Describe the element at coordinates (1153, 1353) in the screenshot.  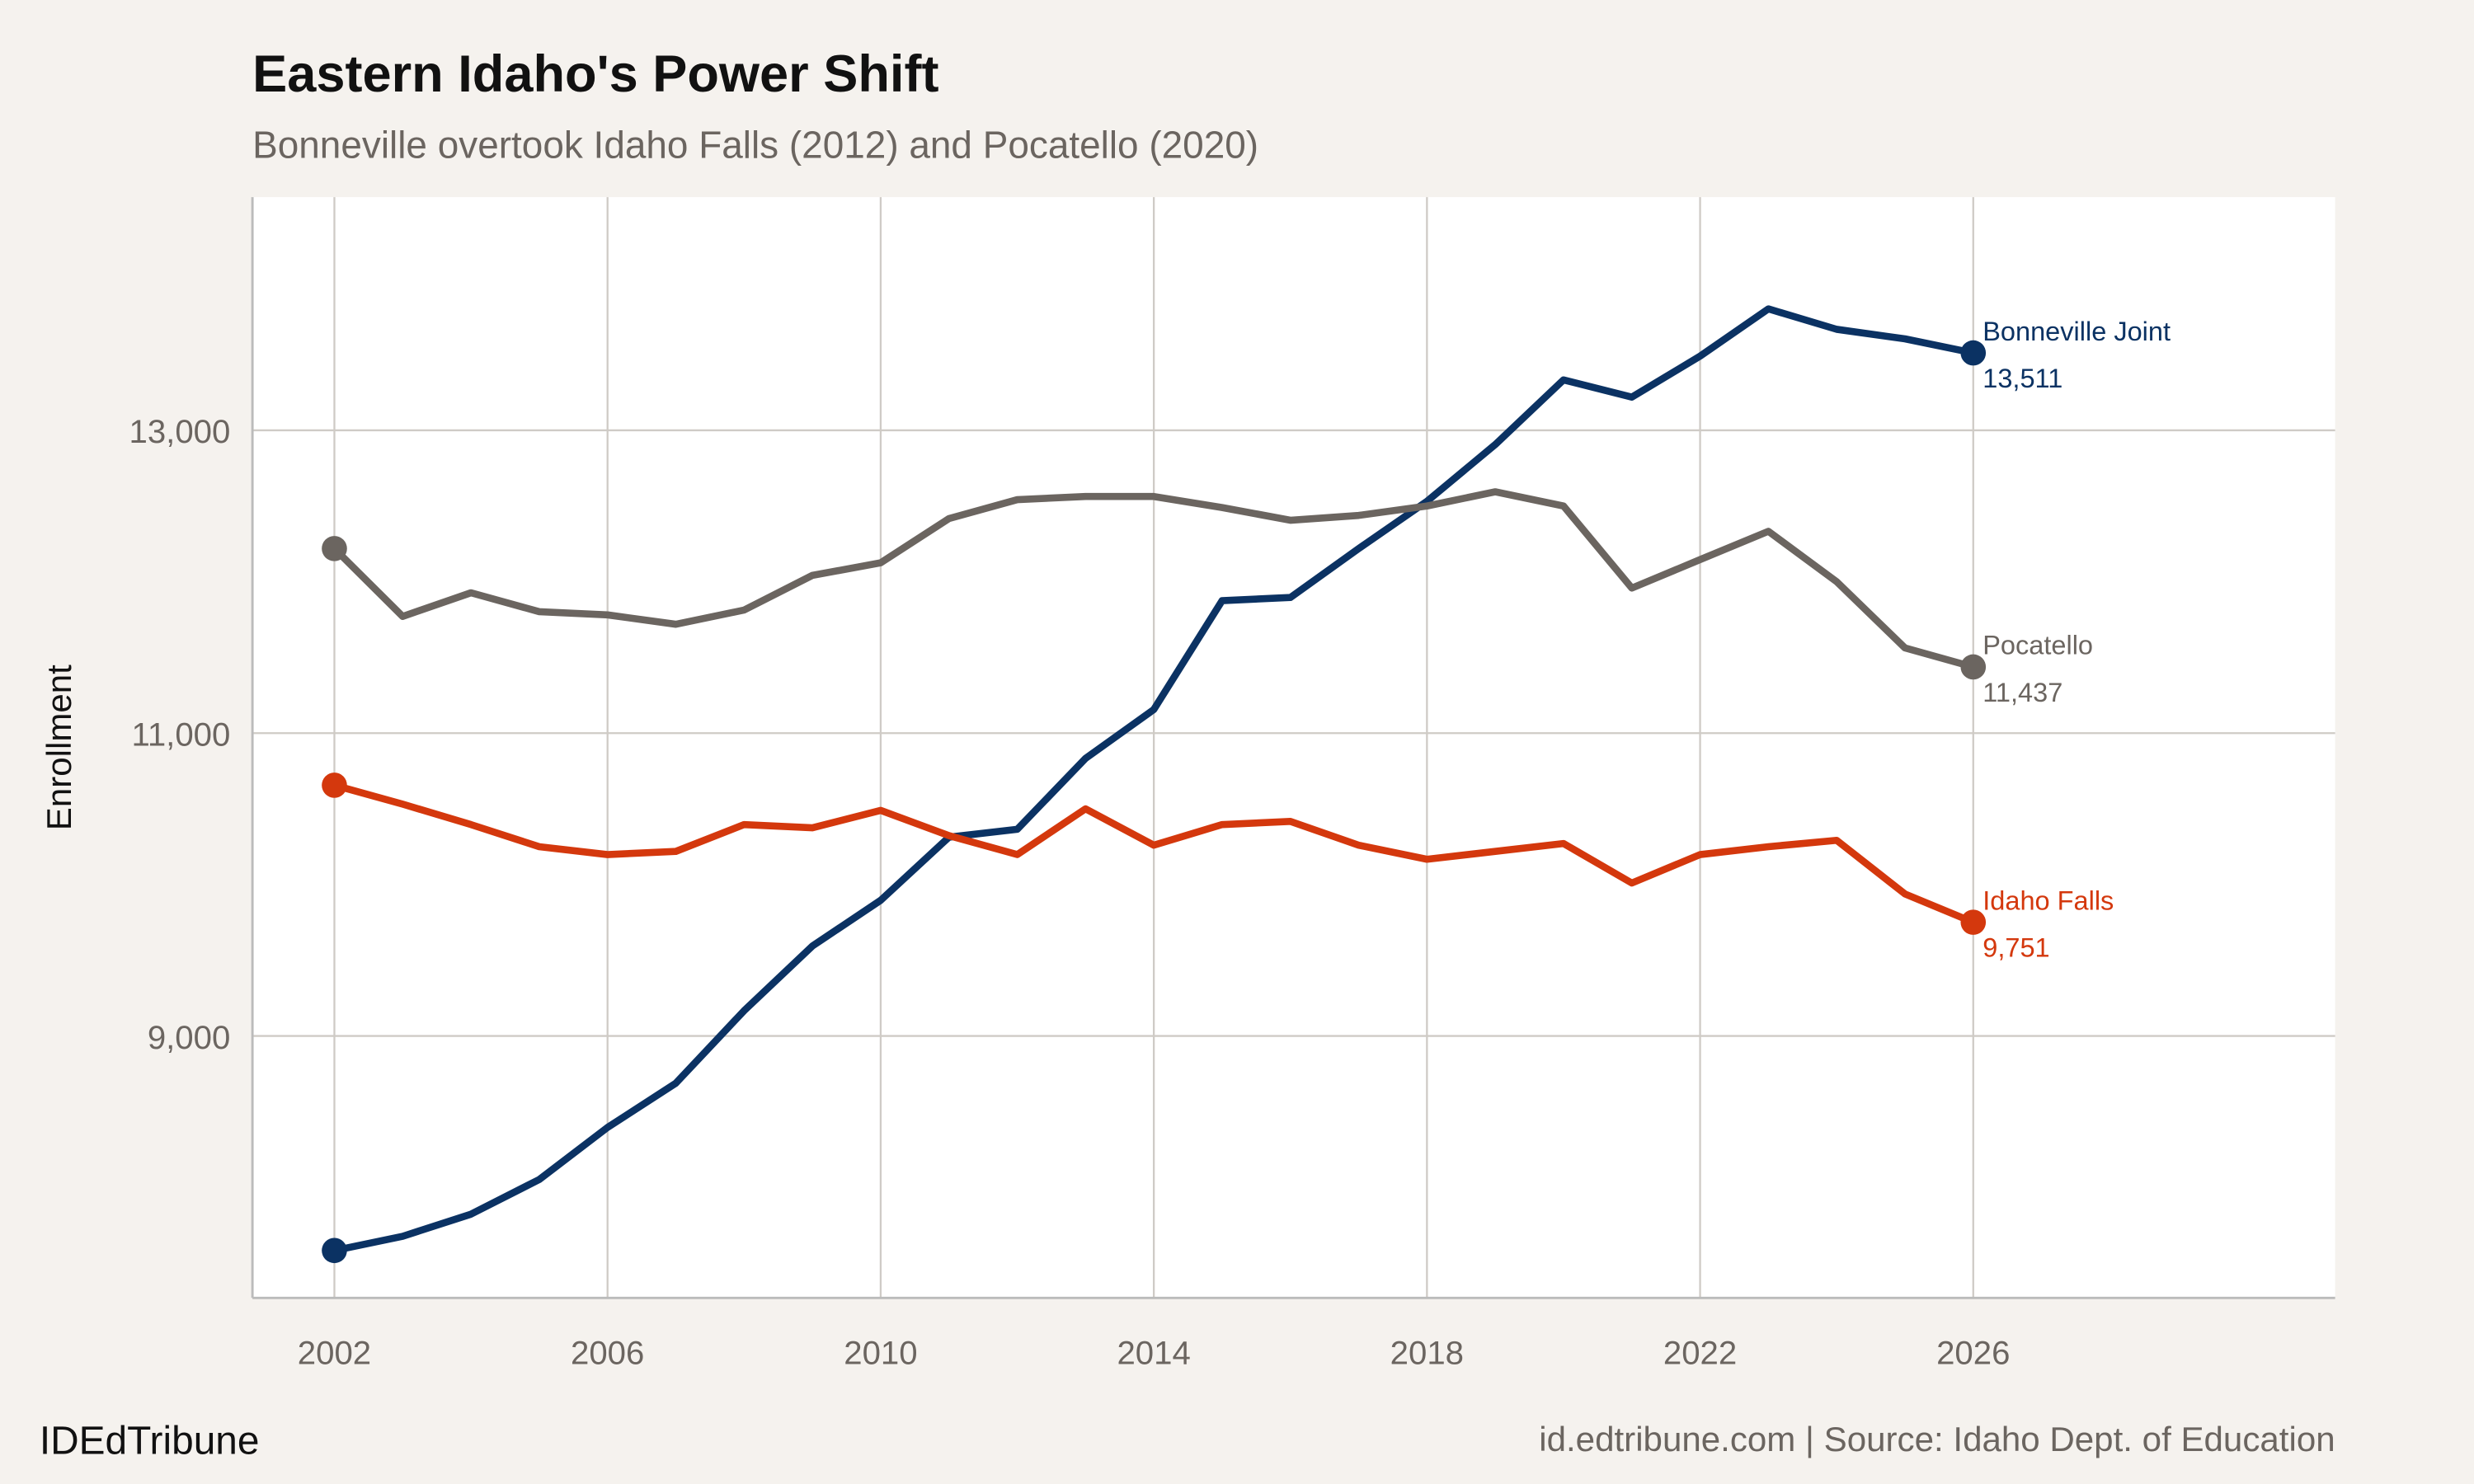
I see `x-tick-label: 2014` at that location.